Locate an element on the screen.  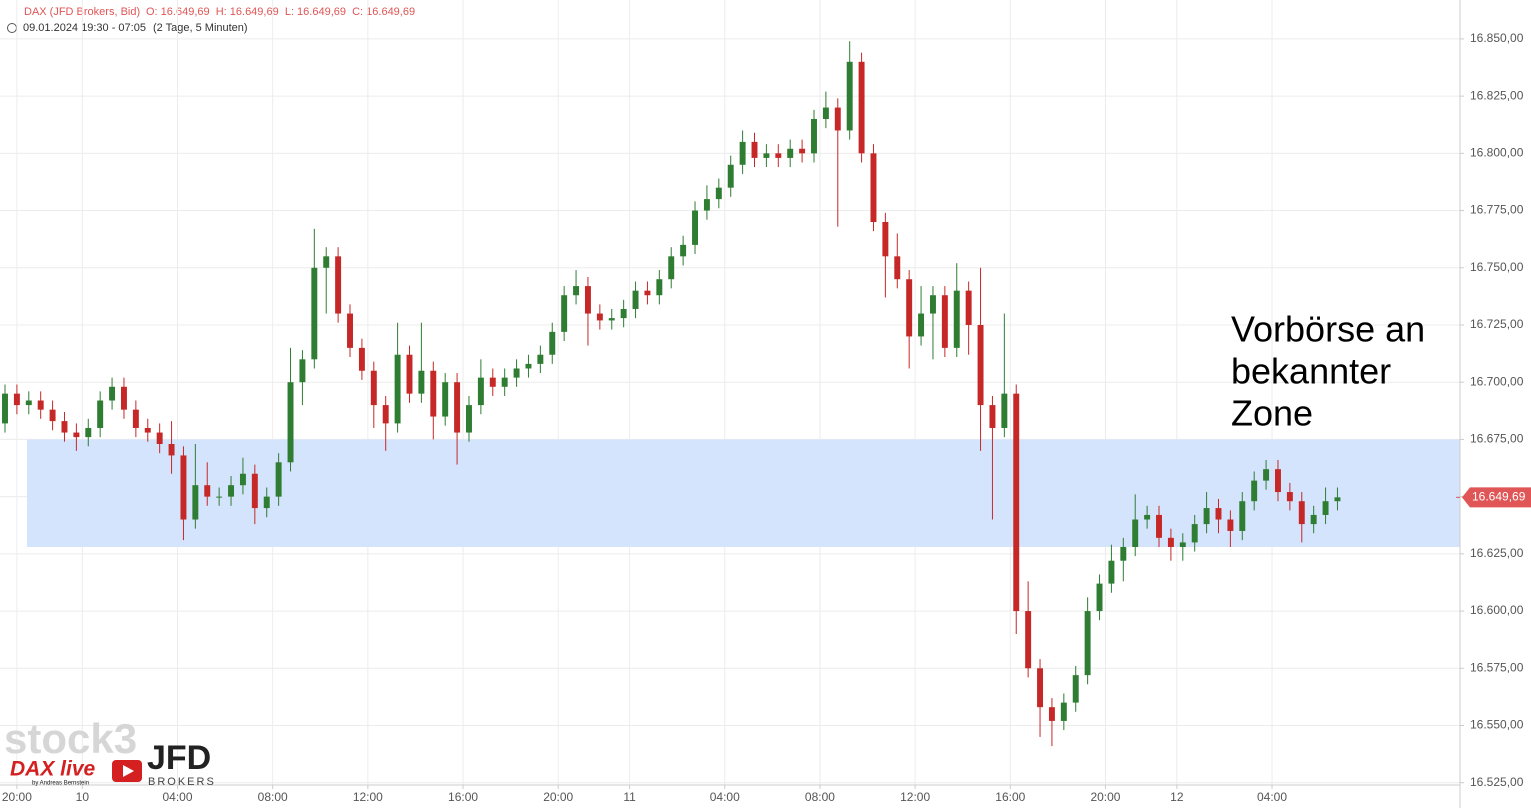
x-tick-label: 10 is located at coordinates (83, 797).